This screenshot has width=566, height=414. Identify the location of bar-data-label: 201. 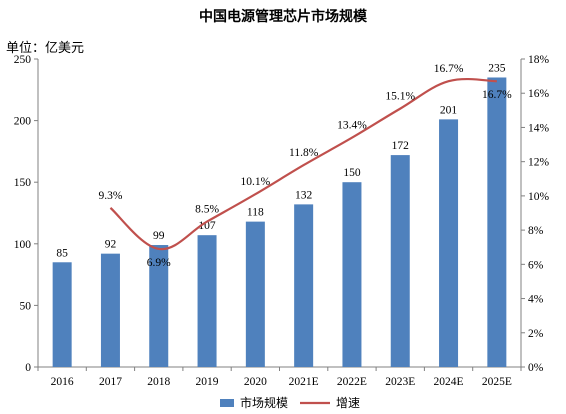
(449, 110).